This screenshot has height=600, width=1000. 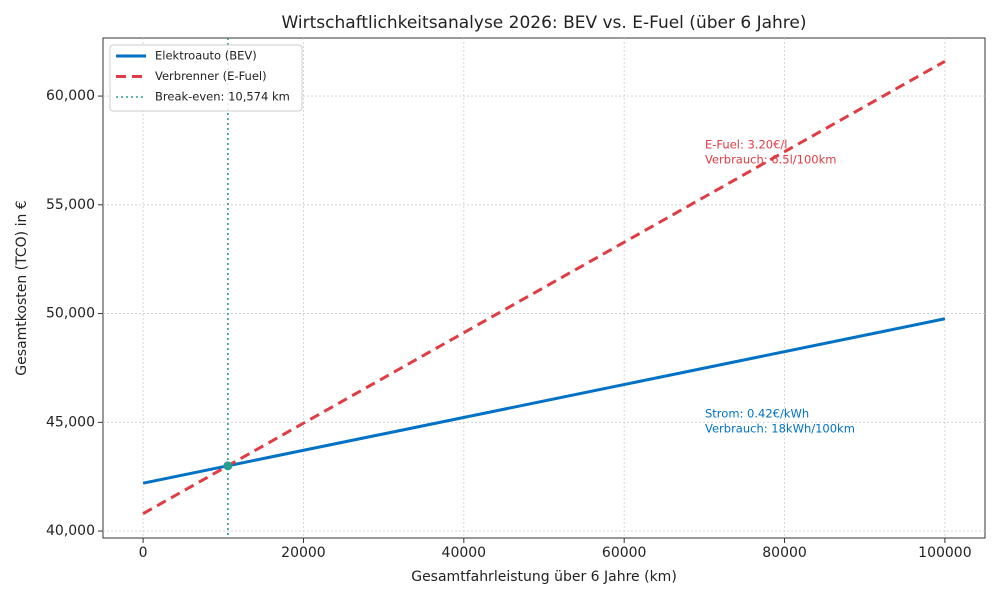 I want to click on x-axis-label: Gesamtfahrleistung über 6 Jahre (km), so click(x=544, y=577).